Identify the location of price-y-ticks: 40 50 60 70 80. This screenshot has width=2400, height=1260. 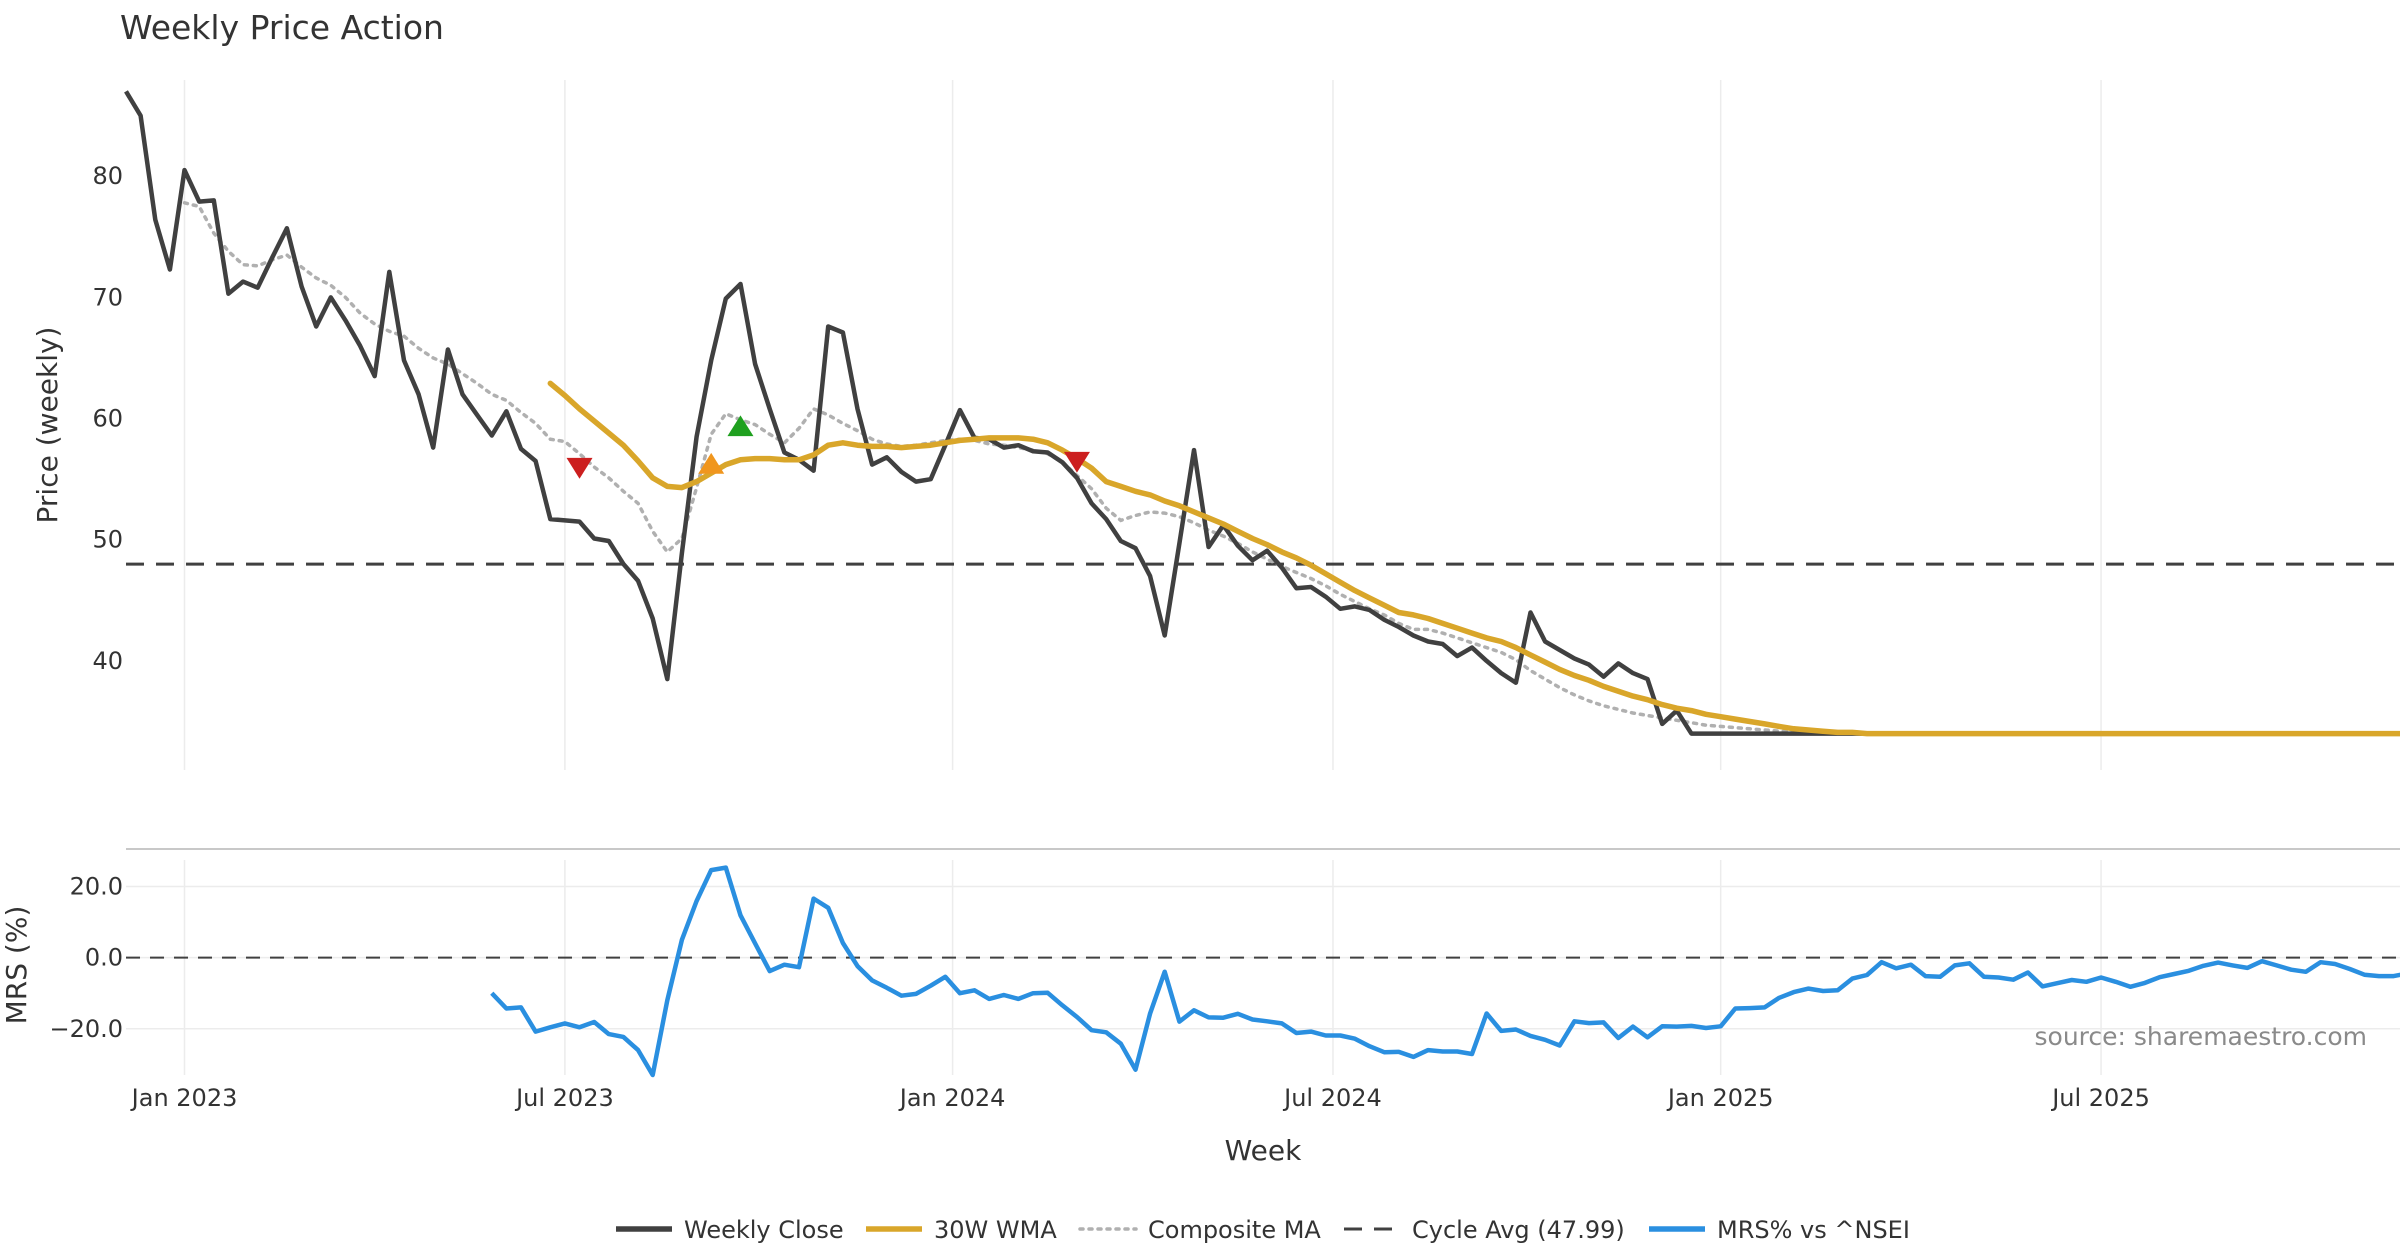
(107, 418).